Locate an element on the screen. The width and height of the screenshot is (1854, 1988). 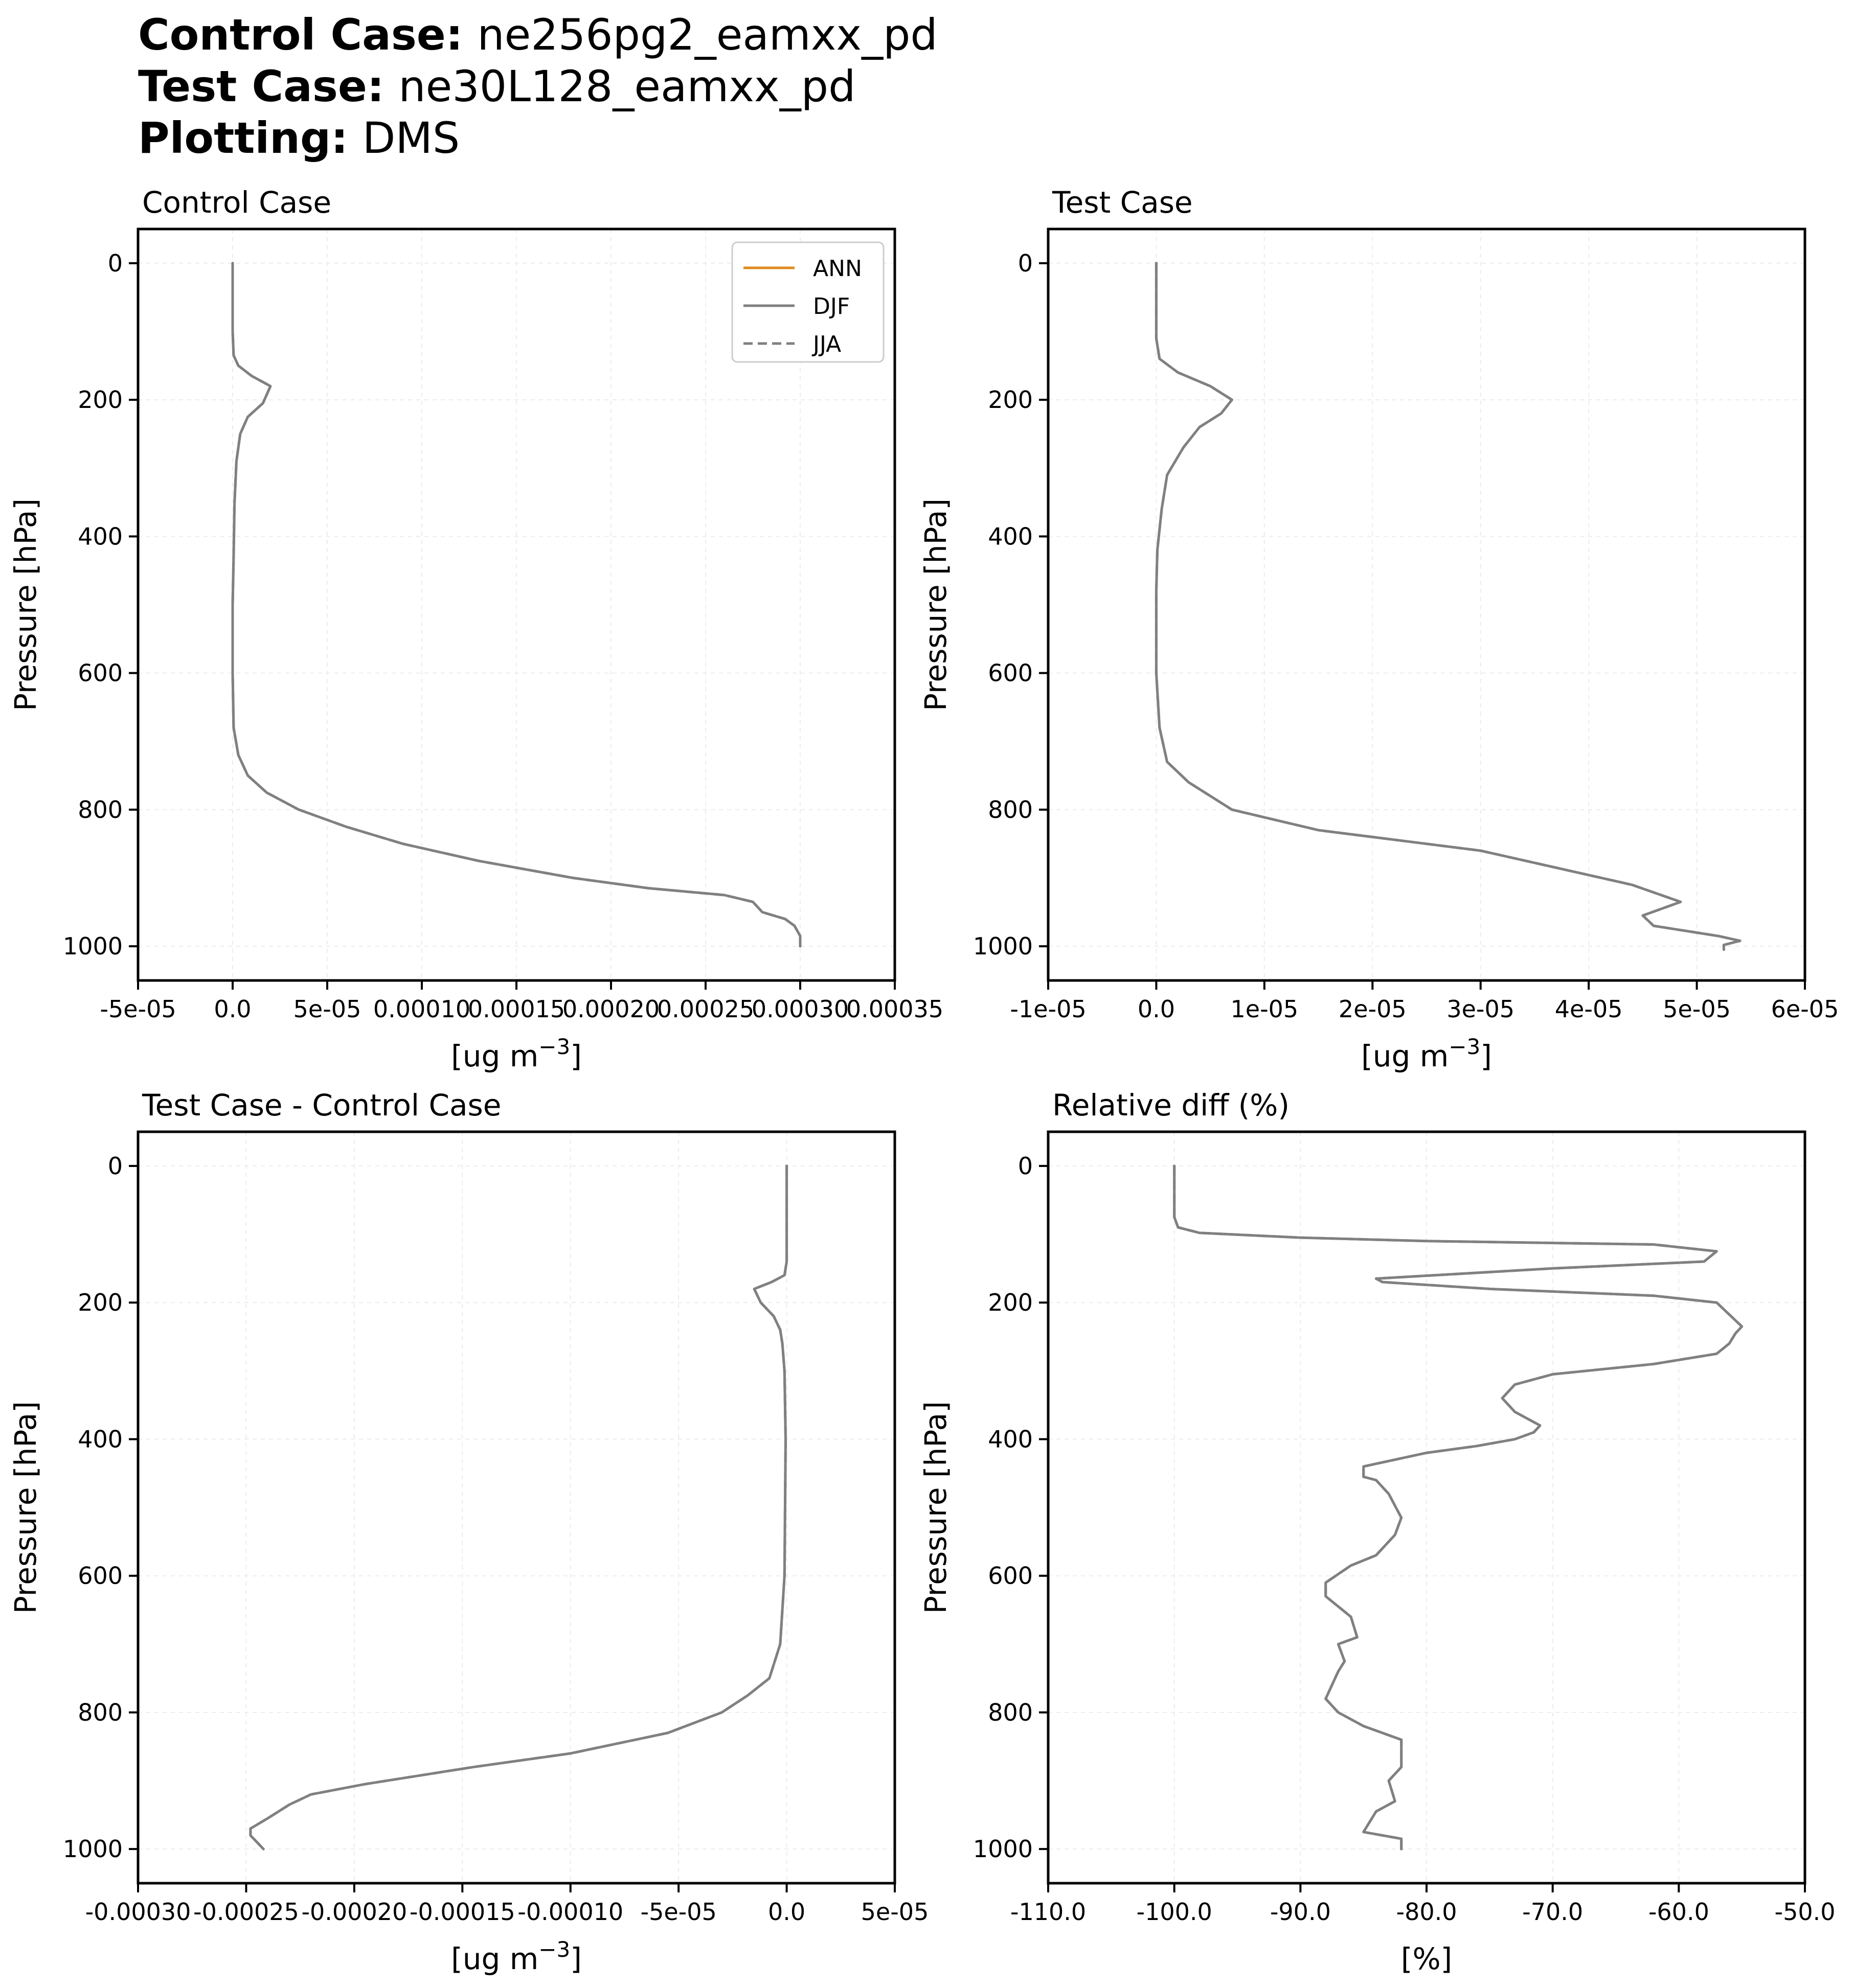
x-tick-label: 0.00010 is located at coordinates (421, 1009).